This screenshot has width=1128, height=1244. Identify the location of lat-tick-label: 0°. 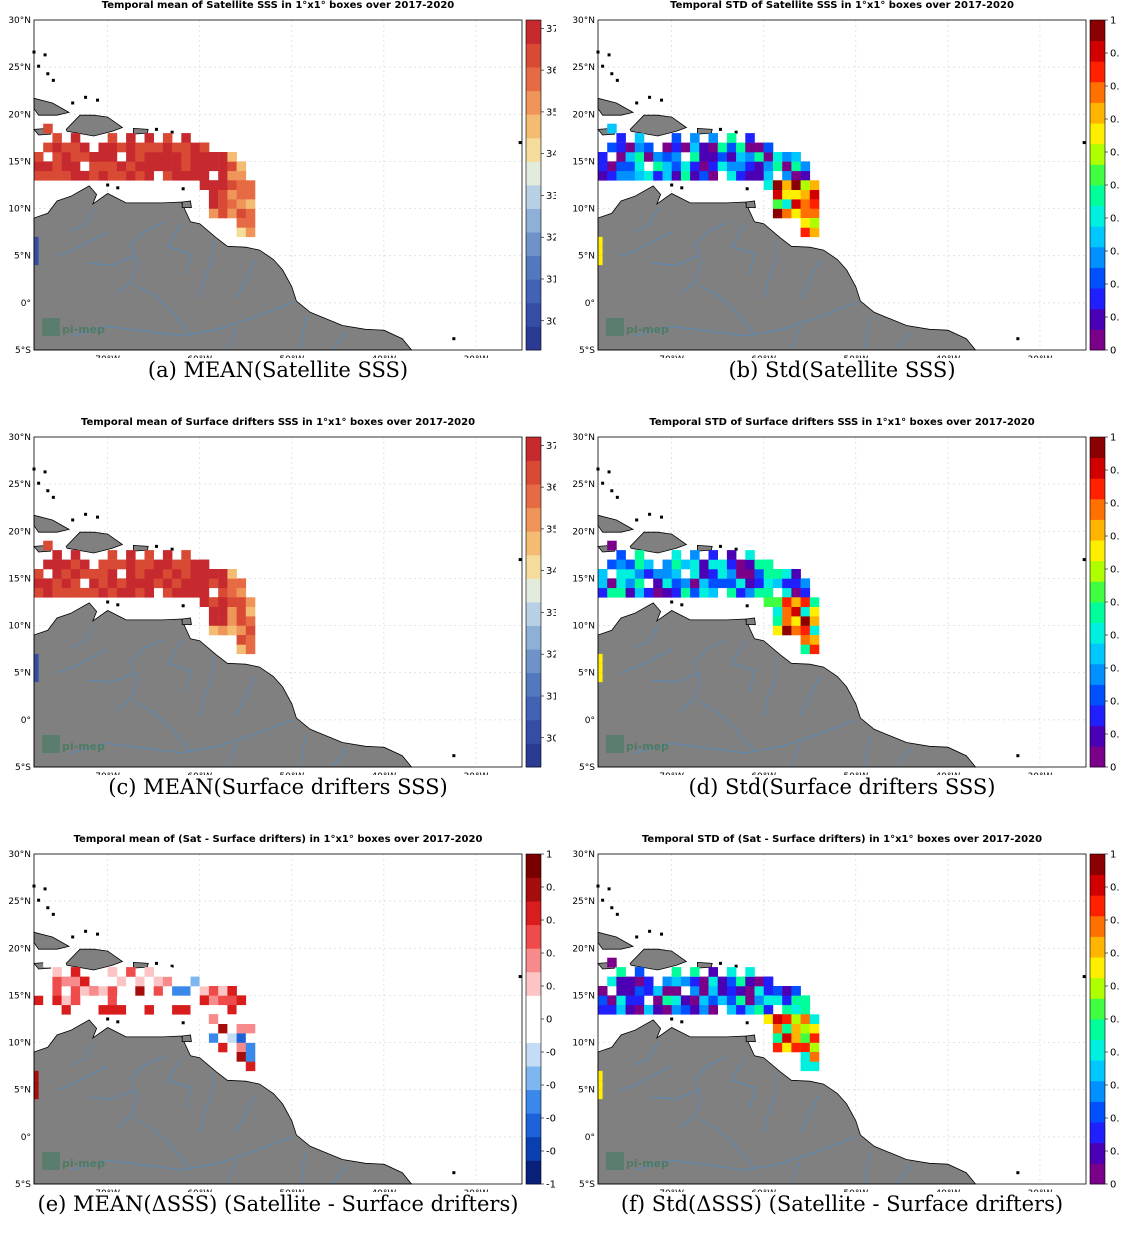
(26, 304).